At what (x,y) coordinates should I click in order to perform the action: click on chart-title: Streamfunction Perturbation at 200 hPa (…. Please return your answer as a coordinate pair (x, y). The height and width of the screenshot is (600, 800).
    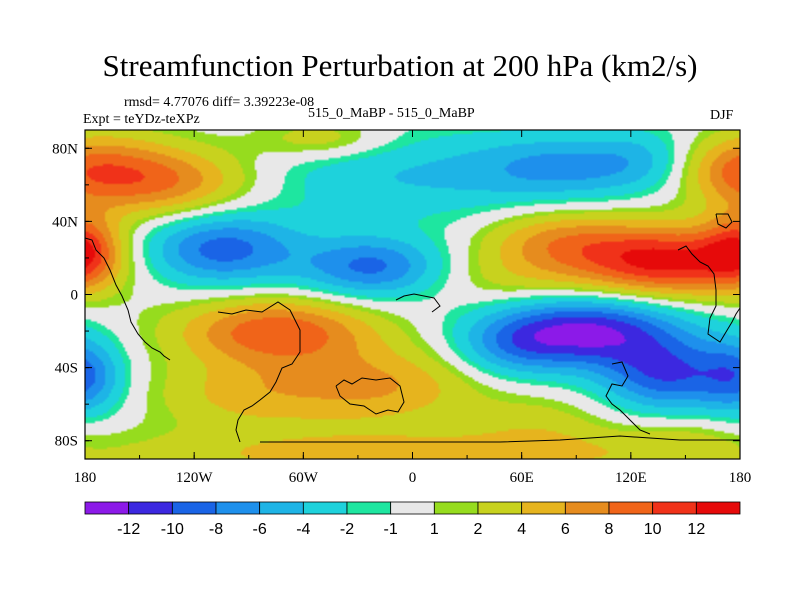
    Looking at the image, I should click on (400, 65).